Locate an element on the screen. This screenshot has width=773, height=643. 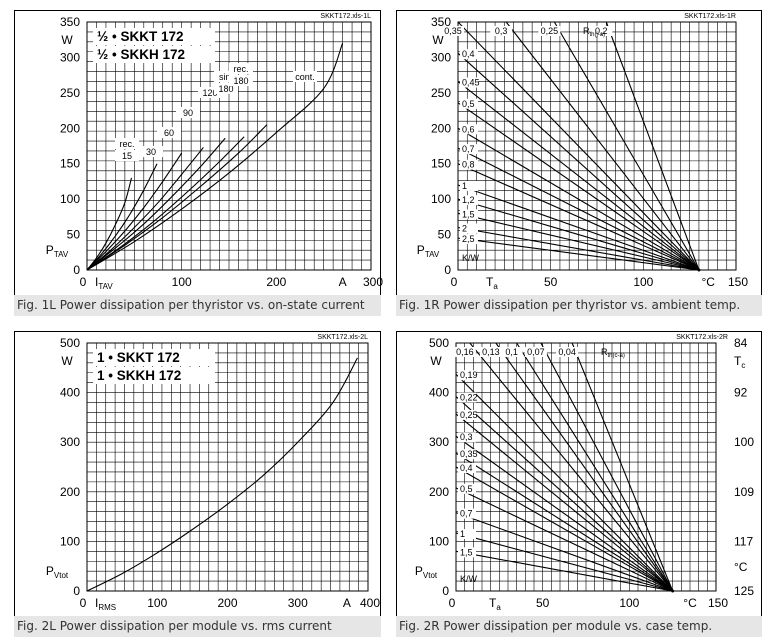
plot-frame is located at coordinates (229, 146).